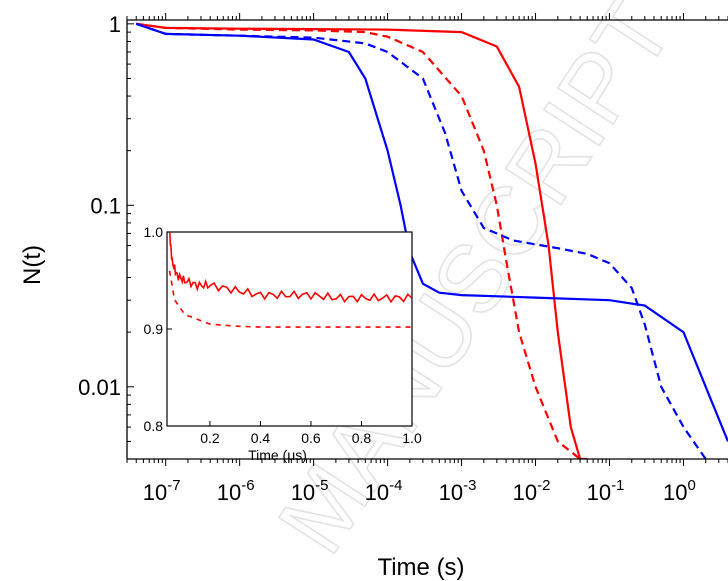 This screenshot has height=581, width=728. I want to click on inset-y-tick-label: 0.9, so click(154, 329).